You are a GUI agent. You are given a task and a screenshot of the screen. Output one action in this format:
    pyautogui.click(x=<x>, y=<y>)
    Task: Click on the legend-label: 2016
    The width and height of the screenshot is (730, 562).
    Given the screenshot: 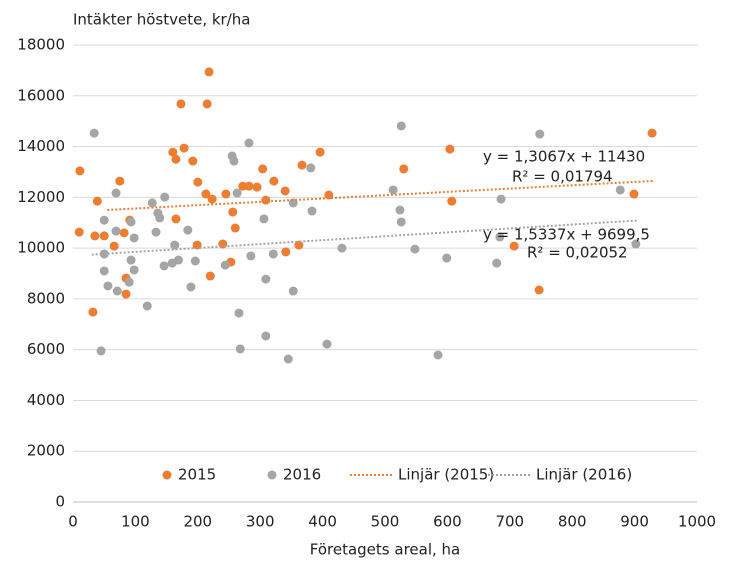 What is the action you would take?
    pyautogui.click(x=302, y=475)
    